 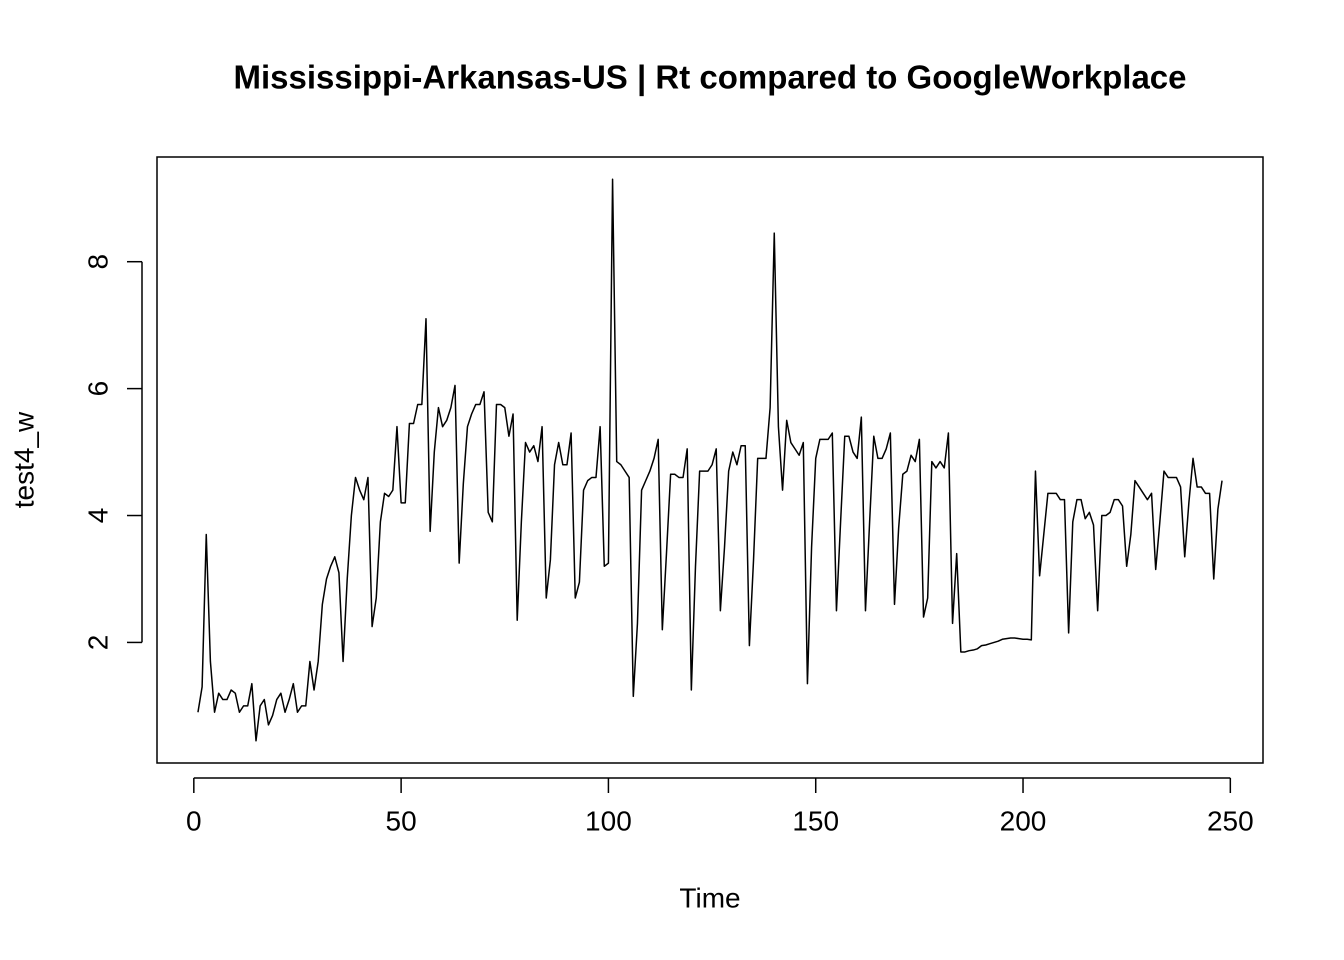 I want to click on y-tick-label: 4, so click(x=97, y=516).